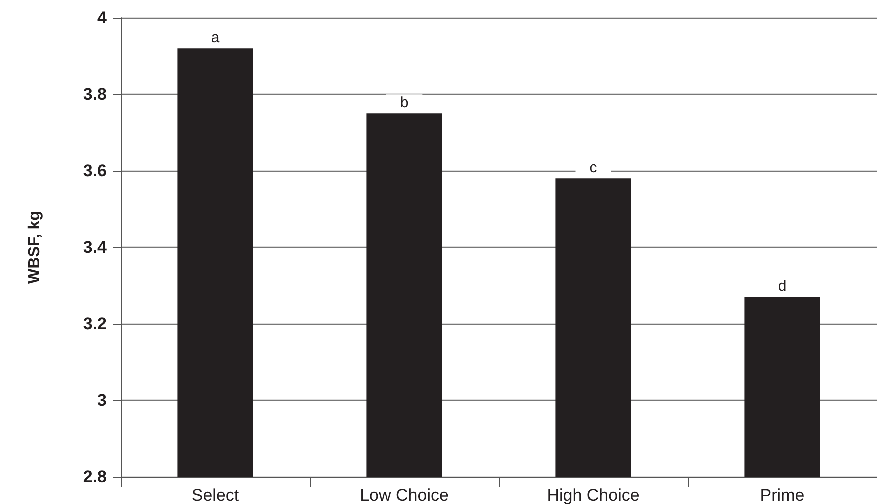 Image resolution: width=877 pixels, height=504 pixels. I want to click on x-tick-label: Prime, so click(782, 495).